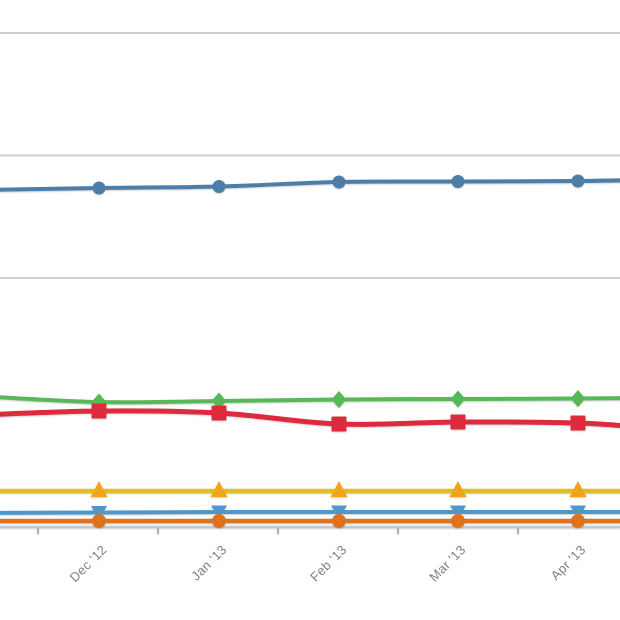  What do you see at coordinates (310, 184) in the screenshot?
I see `series-dark-blue-circles` at bounding box center [310, 184].